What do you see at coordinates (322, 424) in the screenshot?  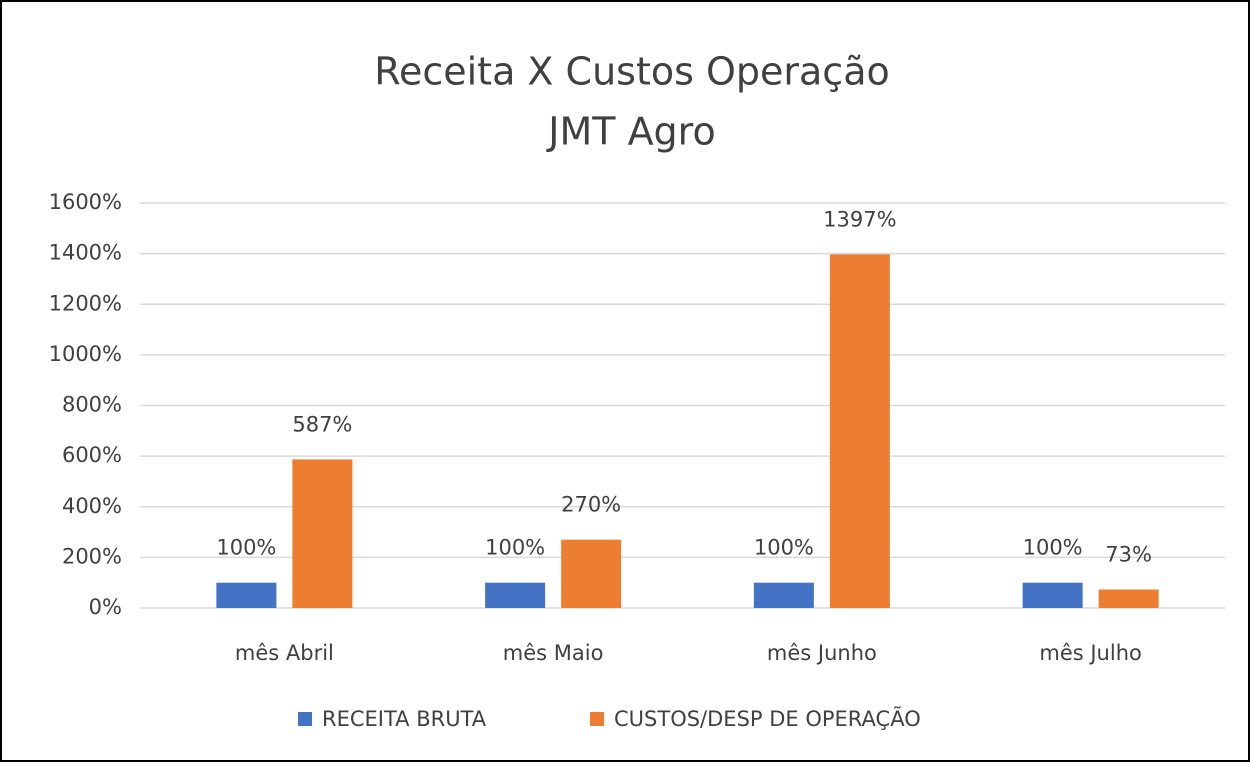 I see `data-label: 587%` at bounding box center [322, 424].